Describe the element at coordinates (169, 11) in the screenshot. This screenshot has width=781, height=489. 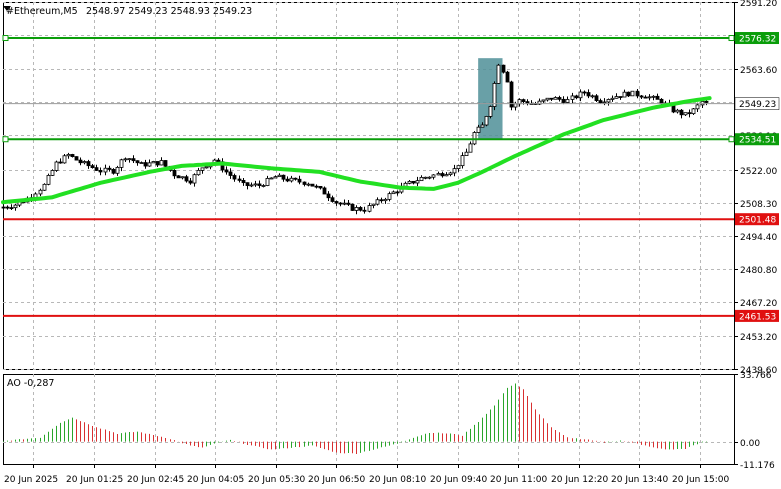
I see `ohlc-label: 2548.97 2549.23 2548.93 2549.23` at that location.